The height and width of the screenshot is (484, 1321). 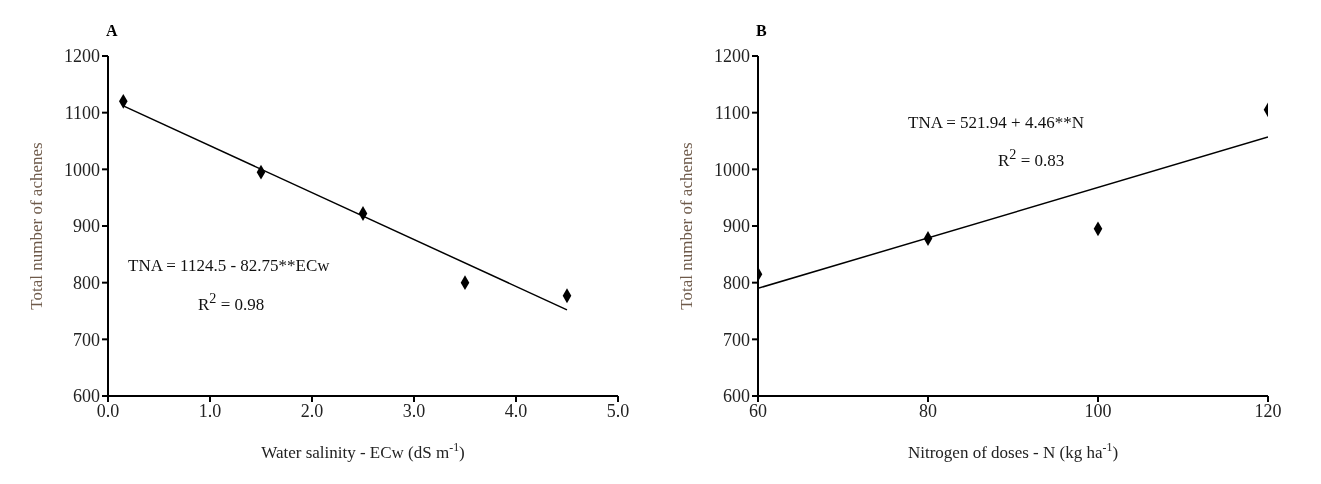 What do you see at coordinates (210, 410) in the screenshot?
I see `x-tick-label: 1.0` at bounding box center [210, 410].